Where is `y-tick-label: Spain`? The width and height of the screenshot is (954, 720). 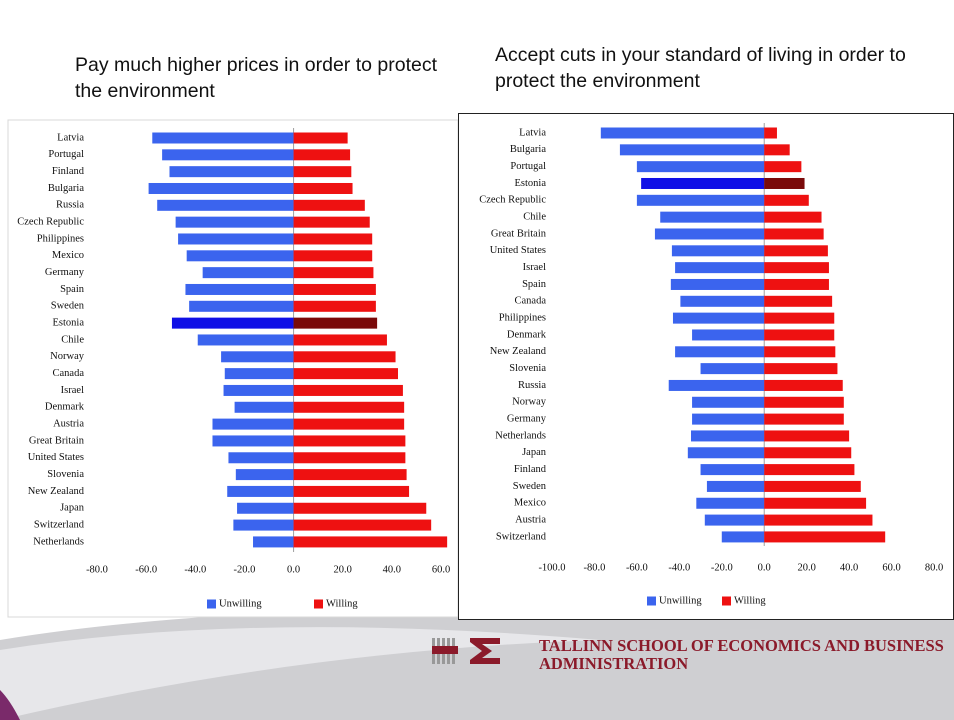 y-tick-label: Spain is located at coordinates (534, 284).